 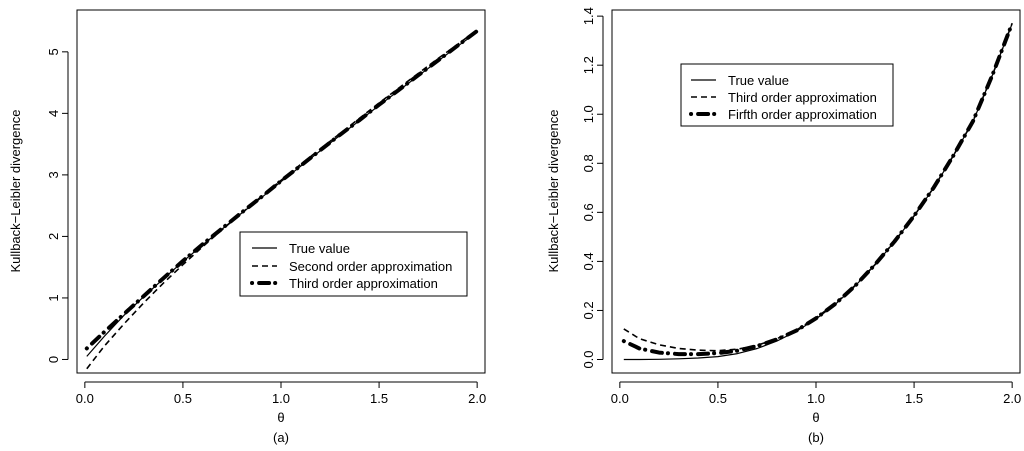 I want to click on y-tick-label: 4, so click(x=53, y=113).